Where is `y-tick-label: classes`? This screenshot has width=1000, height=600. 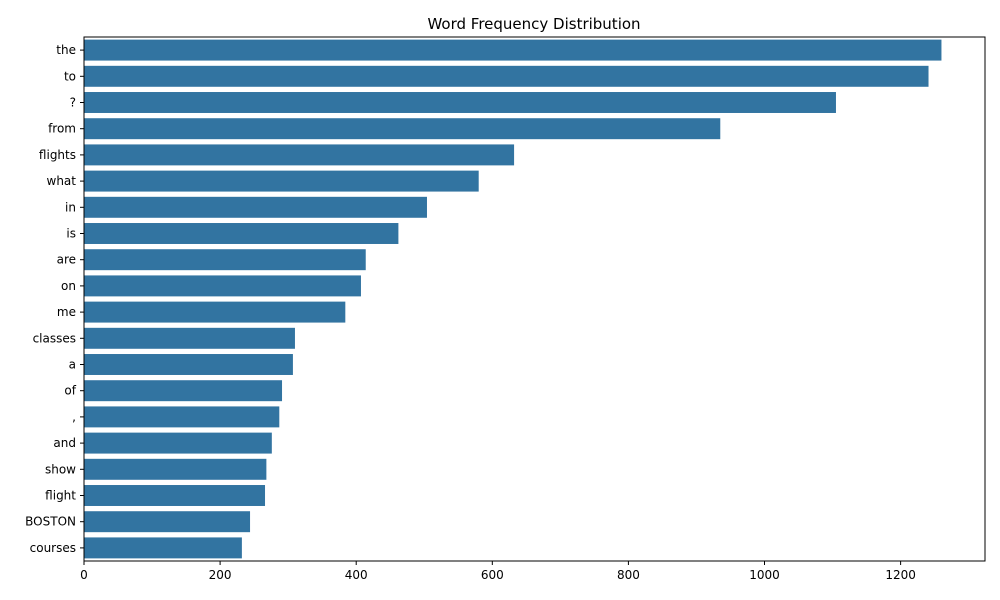 y-tick-label: classes is located at coordinates (54, 338).